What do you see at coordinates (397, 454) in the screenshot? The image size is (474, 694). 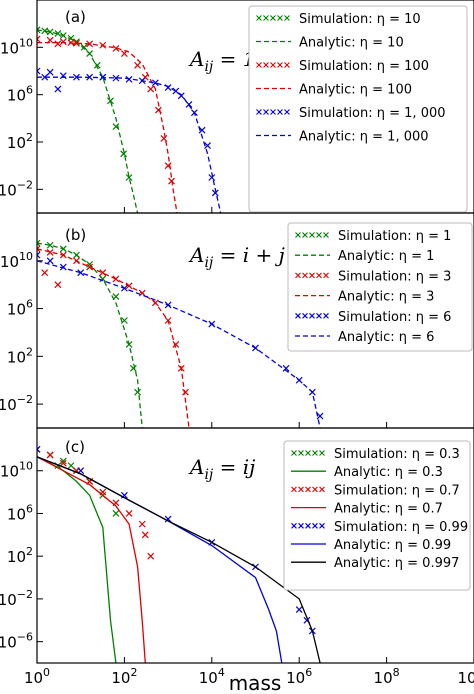 I see `legend-label: Simulation: η = 0.3` at bounding box center [397, 454].